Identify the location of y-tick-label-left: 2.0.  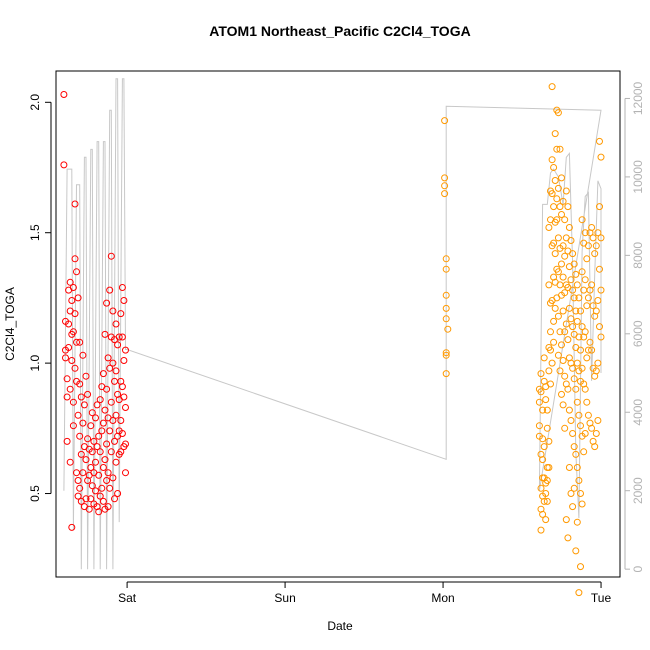
(35, 102).